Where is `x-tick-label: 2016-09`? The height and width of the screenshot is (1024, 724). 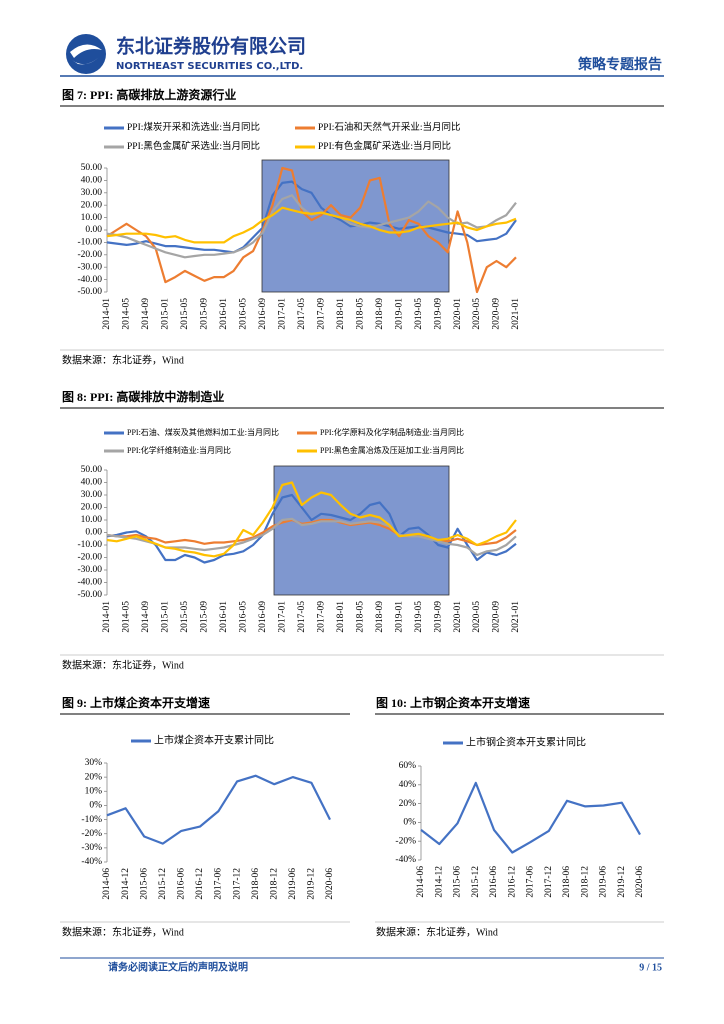 x-tick-label: 2016-09 is located at coordinates (263, 314).